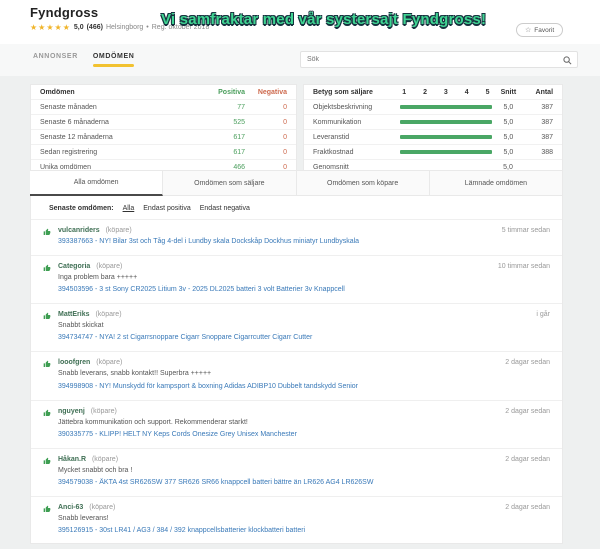 This screenshot has height=549, width=600. I want to click on summary-header-label: Omdömen, so click(57, 92).